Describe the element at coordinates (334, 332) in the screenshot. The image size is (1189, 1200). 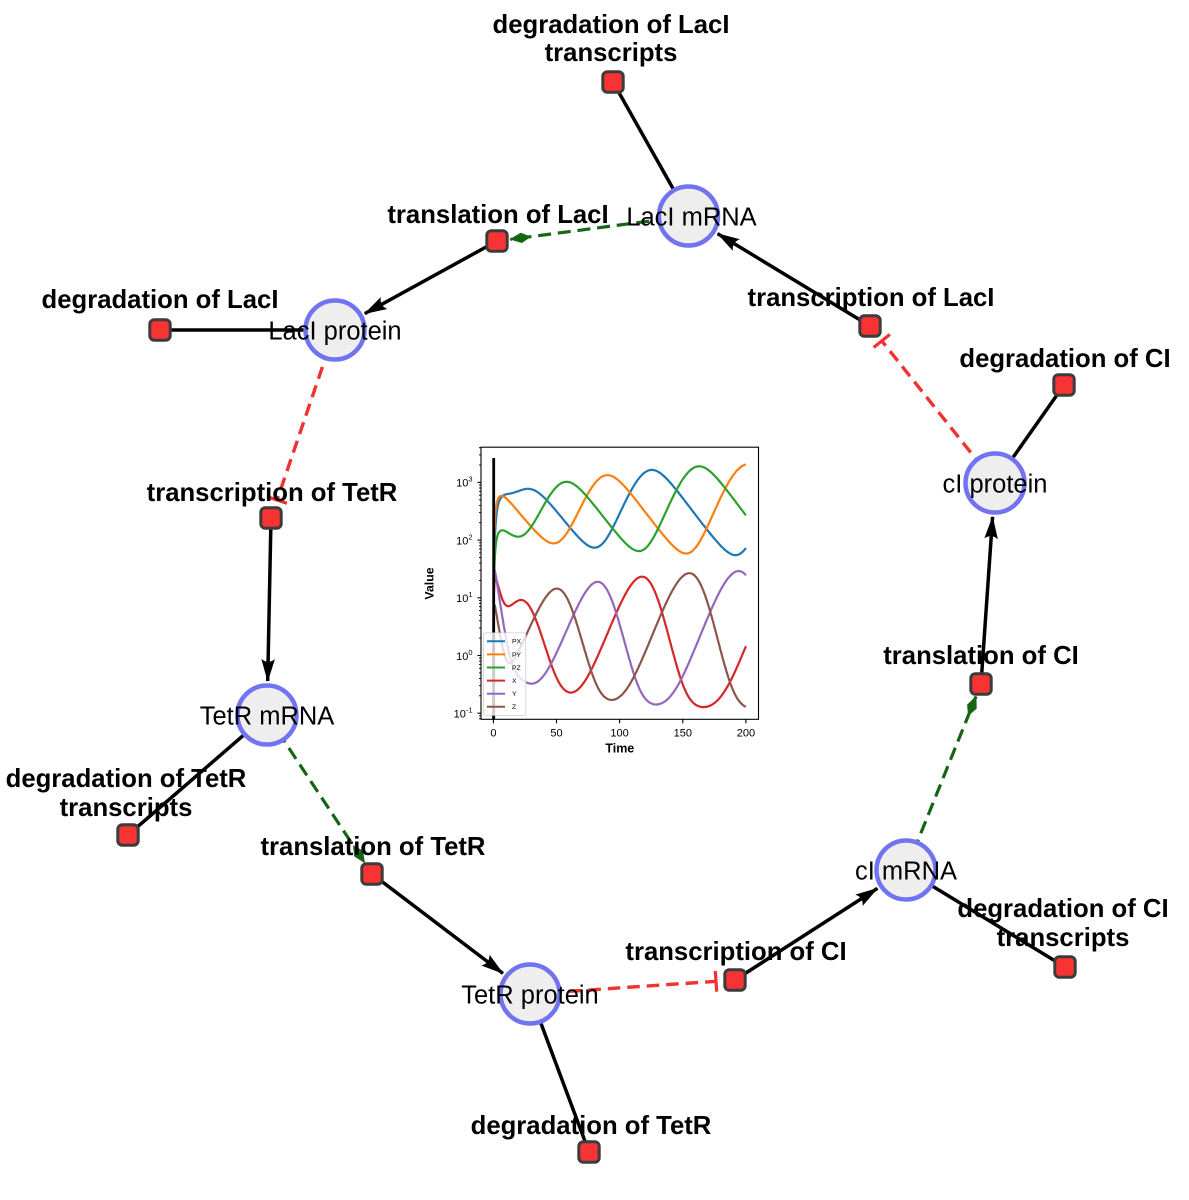
I see `svg-text: LacI protein` at that location.